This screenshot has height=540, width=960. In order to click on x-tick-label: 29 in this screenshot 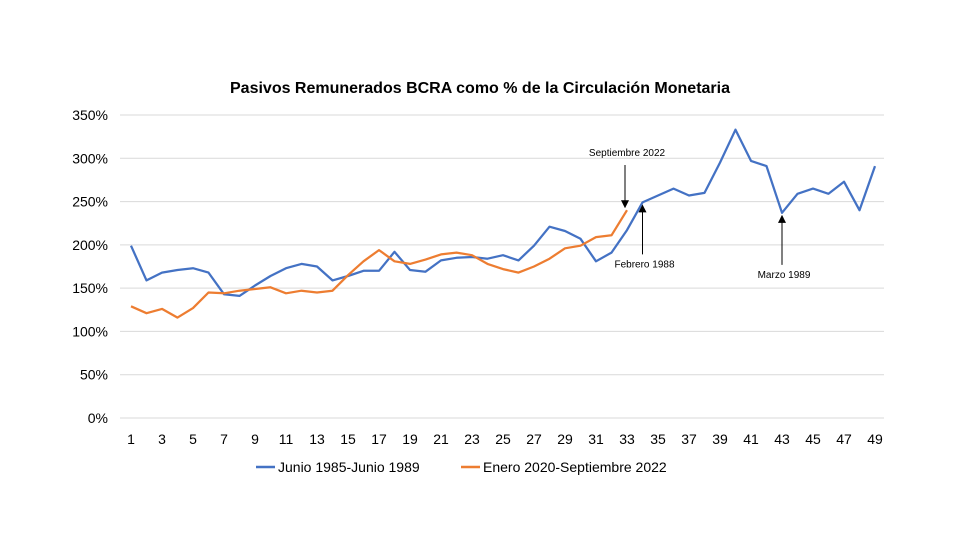, I will do `click(565, 439)`.